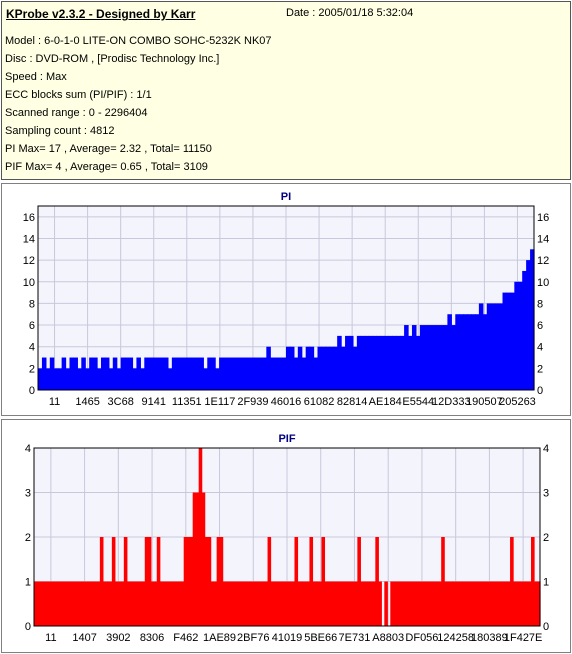 This screenshot has height=654, width=572. Describe the element at coordinates (253, 638) in the screenshot. I see `pif-xtick-label: 2BF76` at that location.